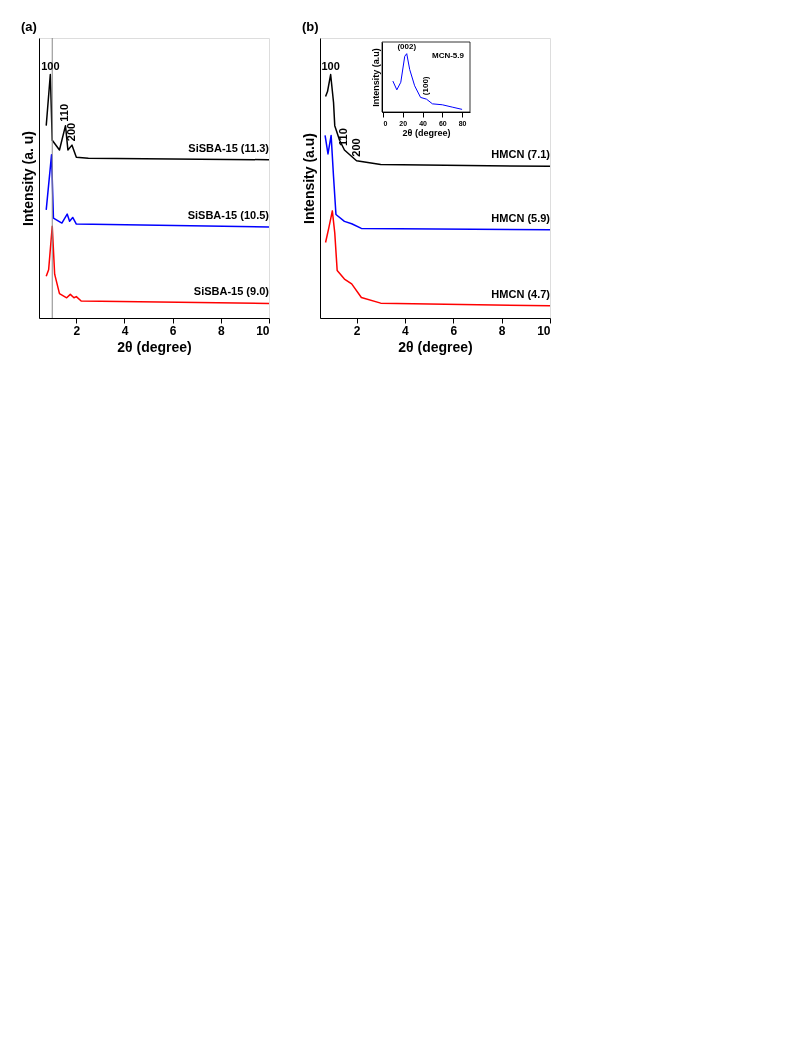 This screenshot has width=793, height=1053. I want to click on series-label: HMCN (7.1), so click(521, 154).